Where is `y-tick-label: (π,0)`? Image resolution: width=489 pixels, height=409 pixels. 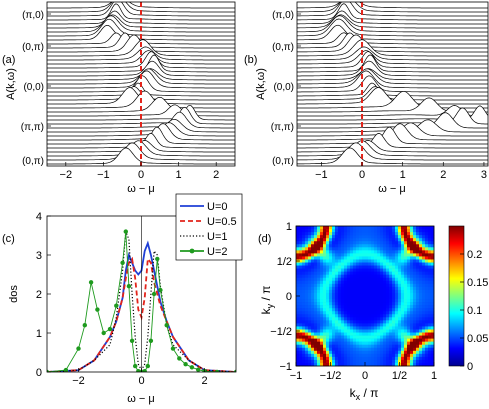
y-tick-label: (π,0) is located at coordinates (33, 15).